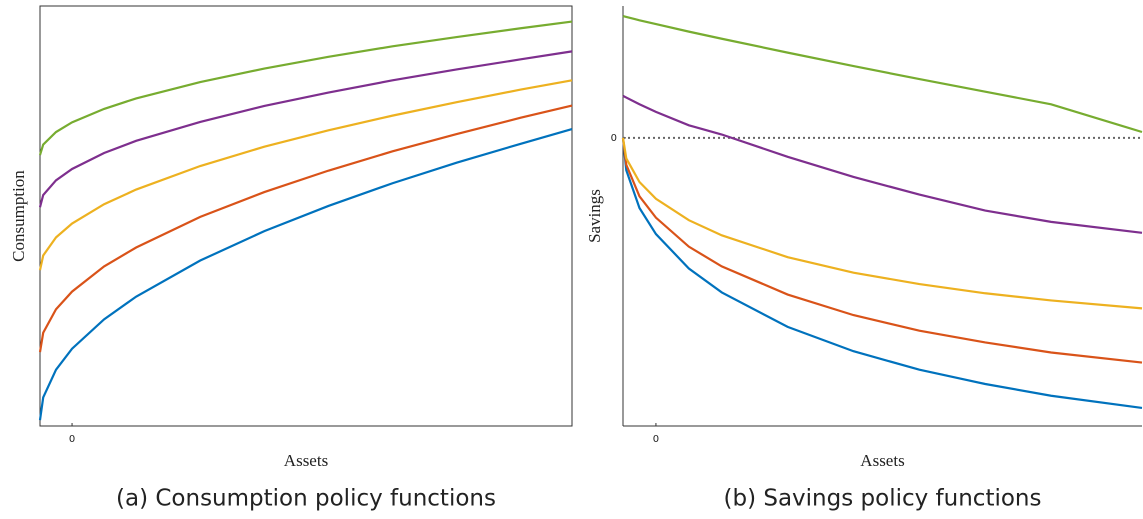 The width and height of the screenshot is (1143, 519). Describe the element at coordinates (18, 216) in the screenshot. I see `y-axis-label: Consumption` at that location.